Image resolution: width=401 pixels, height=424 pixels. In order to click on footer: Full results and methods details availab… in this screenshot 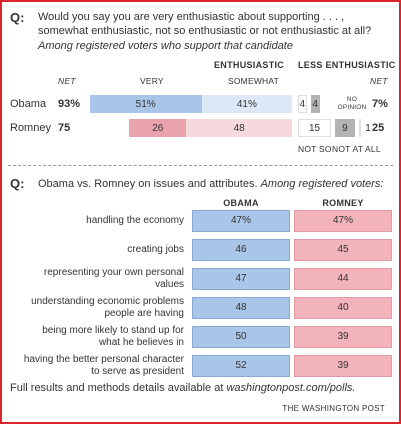, I will do `click(182, 388)`.